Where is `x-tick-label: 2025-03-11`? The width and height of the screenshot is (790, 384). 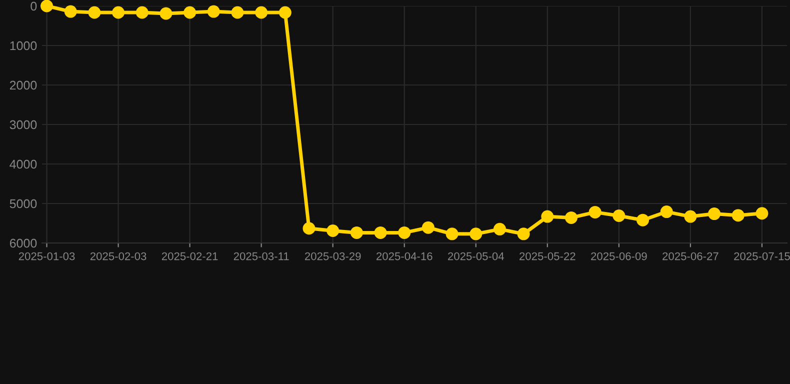
x-tick-label: 2025-03-11 is located at coordinates (261, 256).